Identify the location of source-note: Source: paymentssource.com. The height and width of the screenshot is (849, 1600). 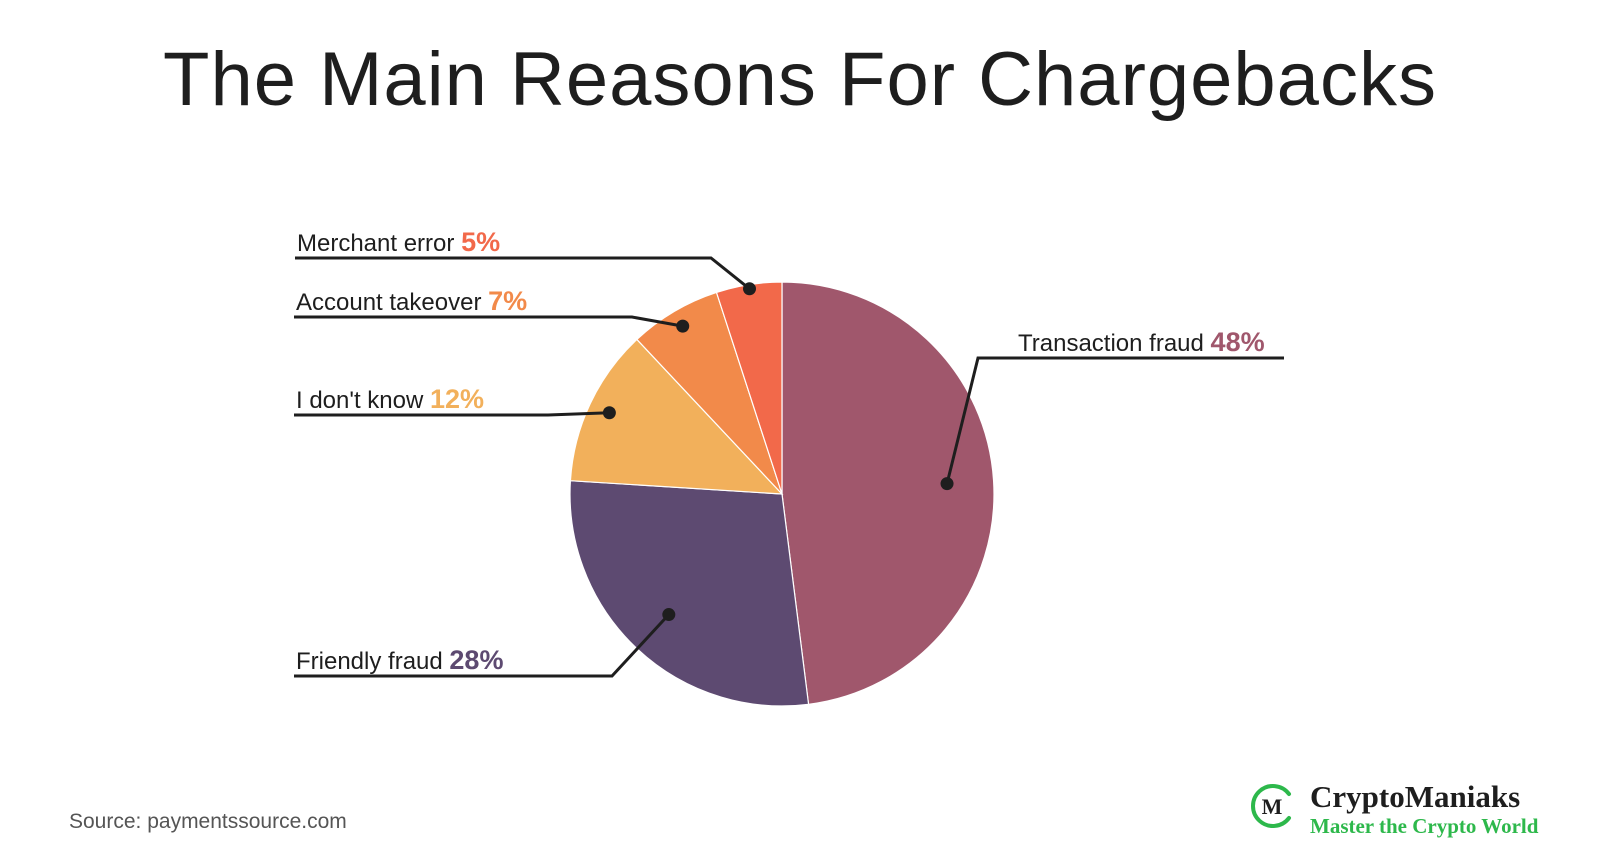
(208, 821).